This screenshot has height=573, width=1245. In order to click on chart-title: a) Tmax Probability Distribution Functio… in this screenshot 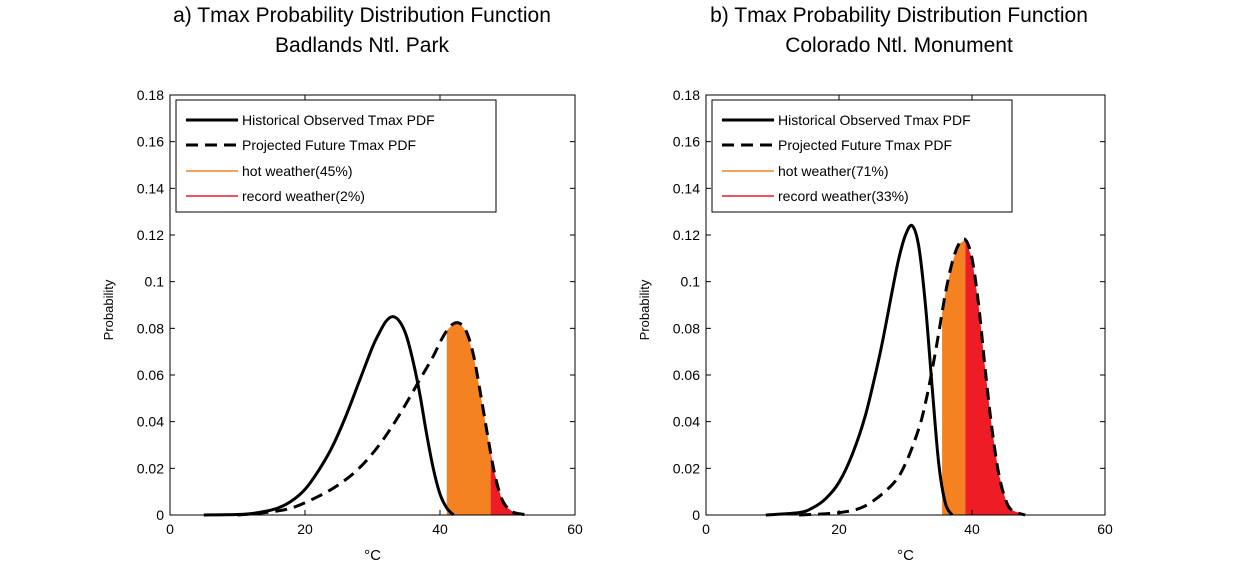, I will do `click(362, 15)`.